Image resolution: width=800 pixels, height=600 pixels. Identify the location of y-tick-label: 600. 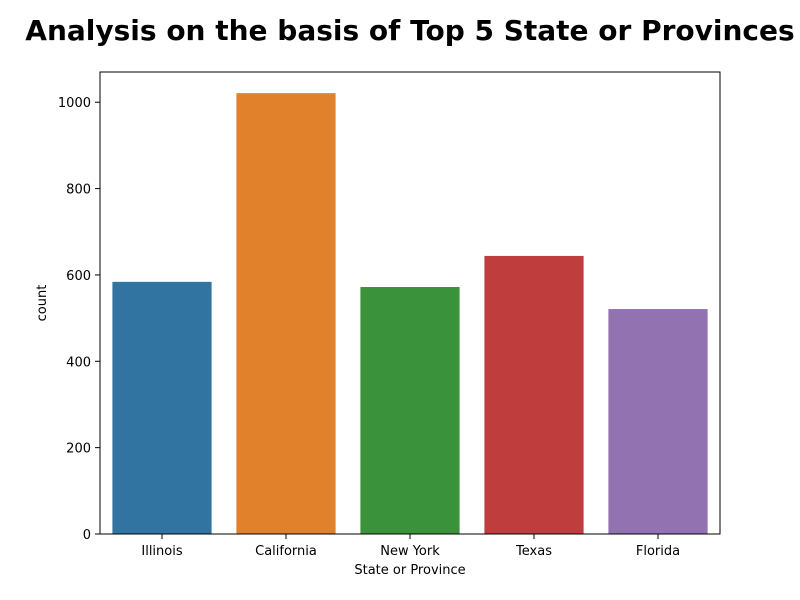
(78, 276).